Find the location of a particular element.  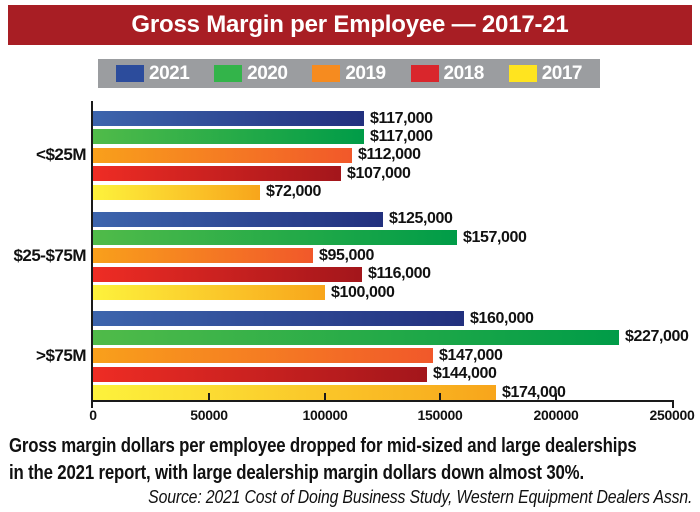

bar-2017-group1 is located at coordinates (176, 192).